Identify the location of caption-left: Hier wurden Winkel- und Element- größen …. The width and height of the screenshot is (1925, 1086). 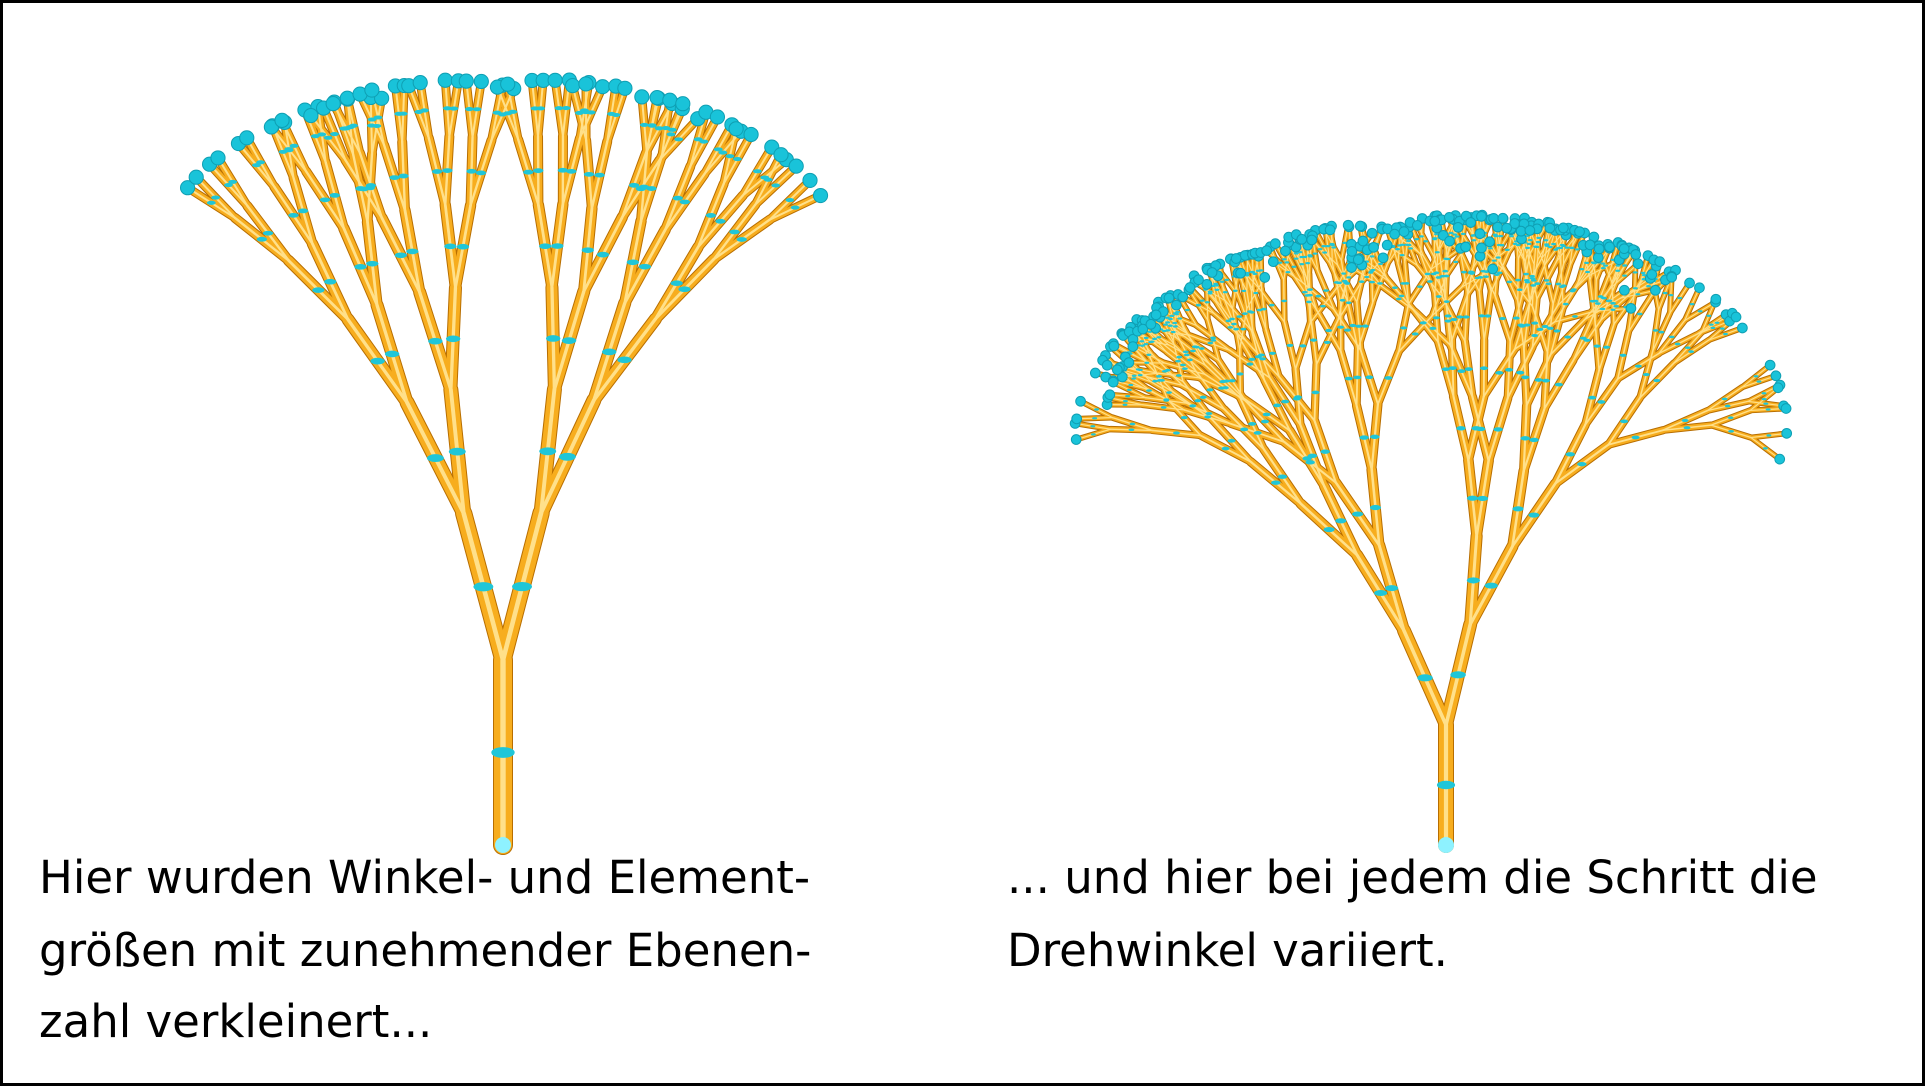
(432, 949).